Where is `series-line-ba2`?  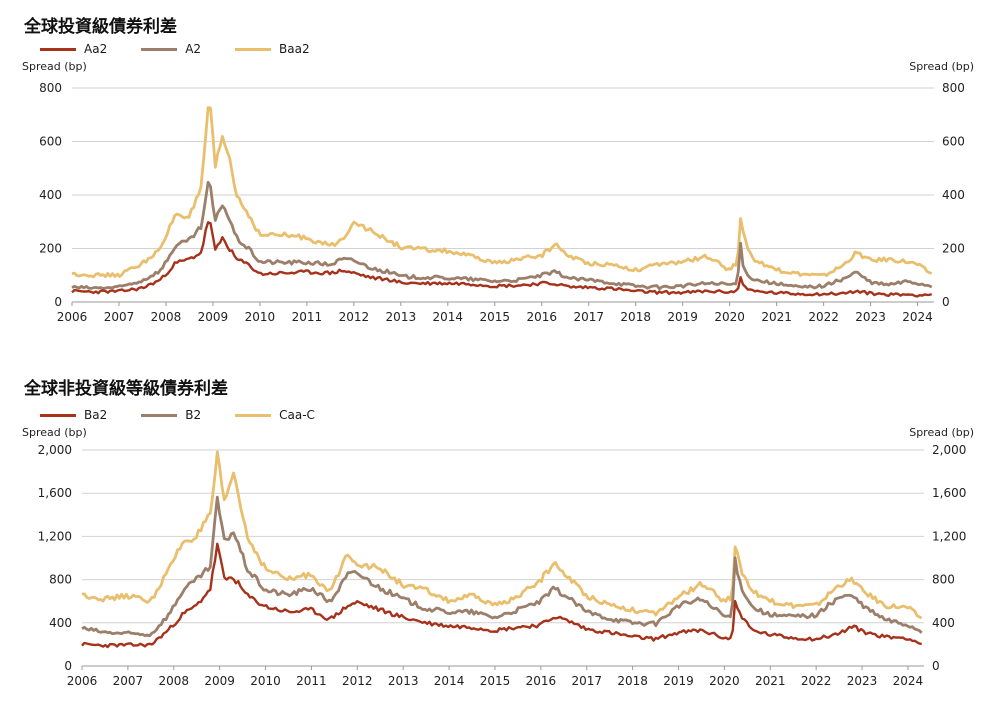
series-line-ba2 is located at coordinates (501, 595).